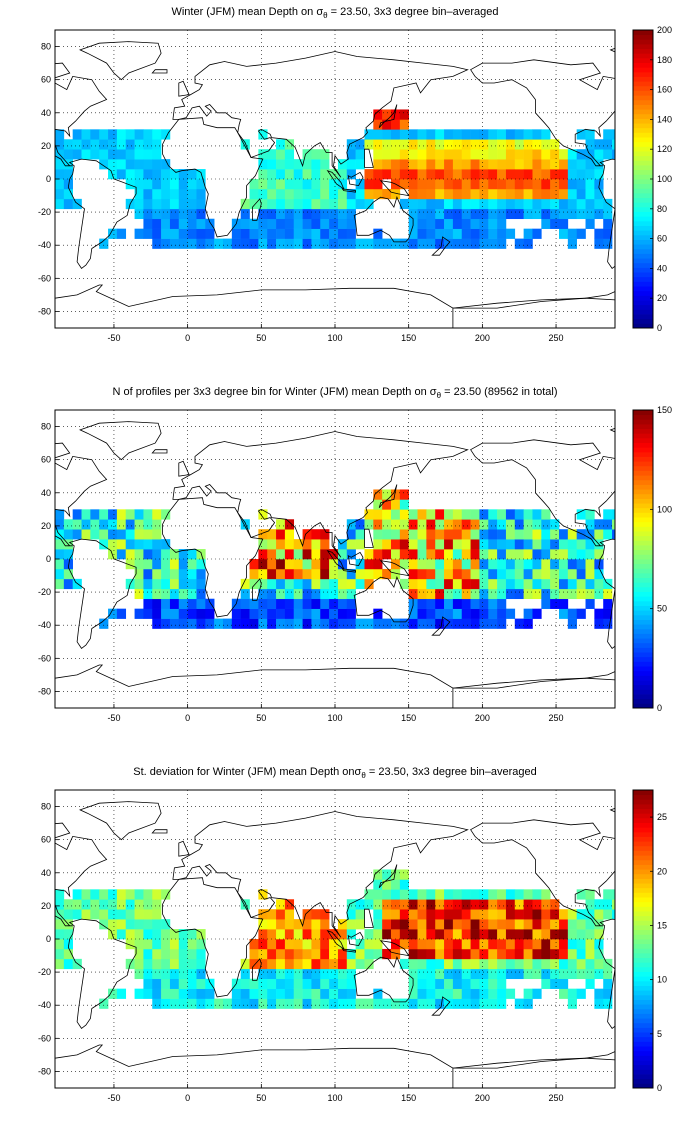 This screenshot has height=1140, width=696. Describe the element at coordinates (44, 212) in the screenshot. I see `y-tick-label: -20` at that location.